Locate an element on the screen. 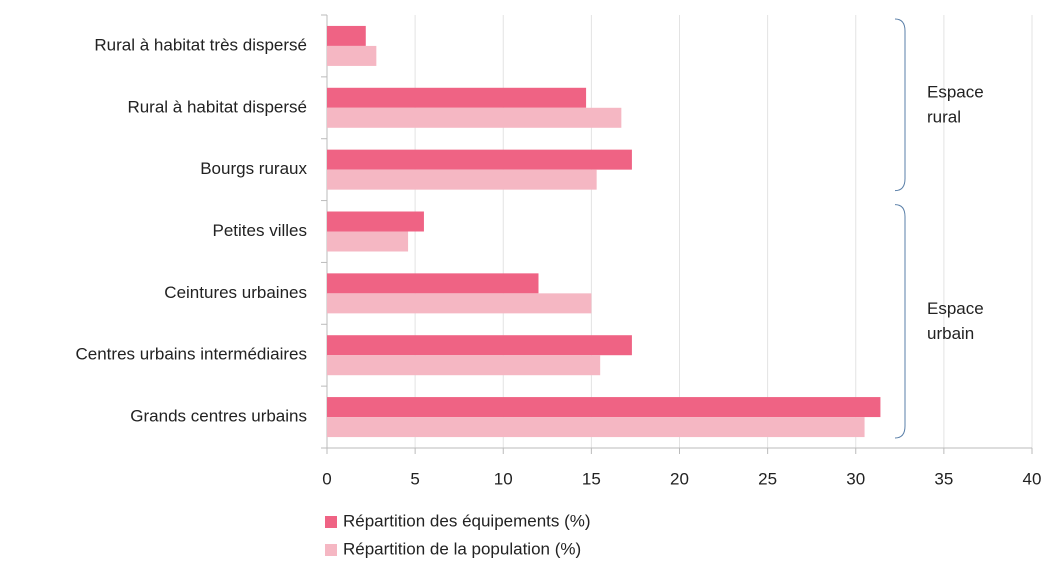 The width and height of the screenshot is (1046, 562). x-tick-label: 10 is located at coordinates (503, 478).